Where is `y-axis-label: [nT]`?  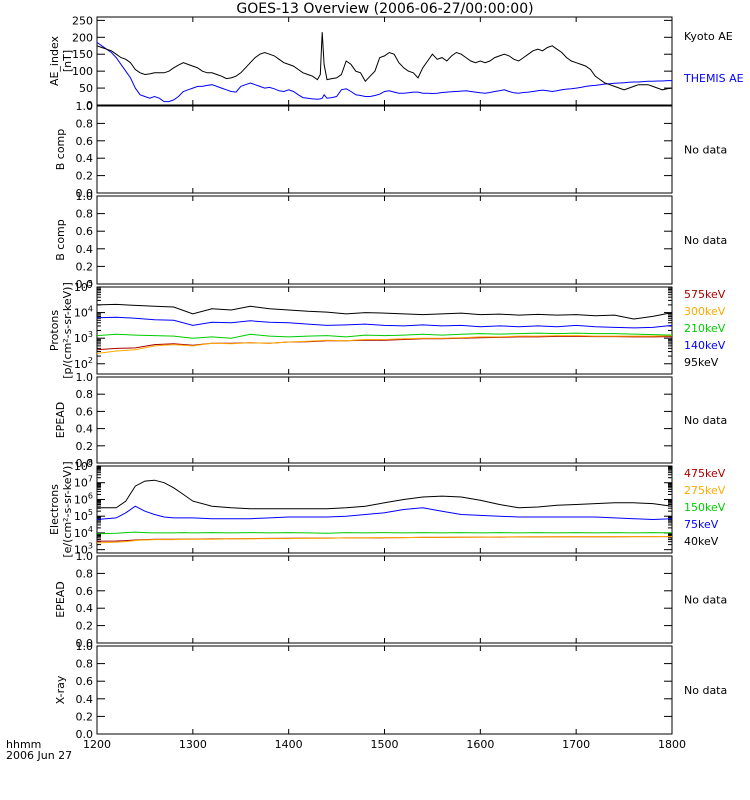
y-axis-label: [nT] is located at coordinates (67, 61).